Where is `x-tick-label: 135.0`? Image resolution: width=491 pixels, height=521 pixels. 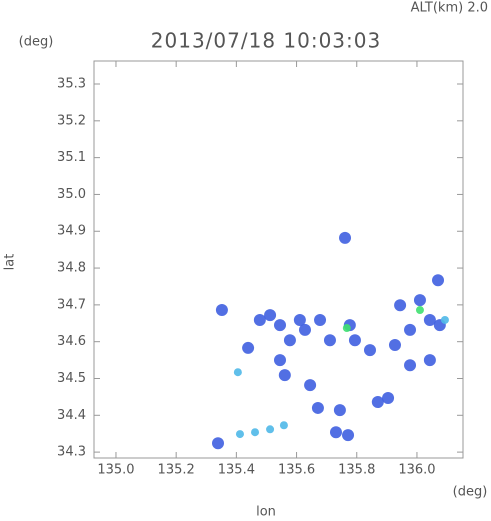
x-tick-label: 135.0 is located at coordinates (115, 470).